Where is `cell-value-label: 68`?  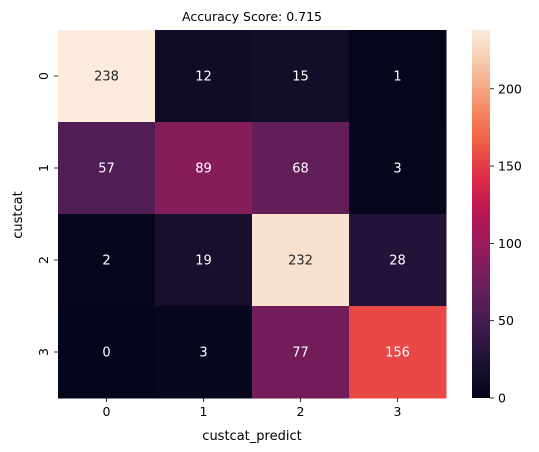
cell-value-label: 68 is located at coordinates (300, 169).